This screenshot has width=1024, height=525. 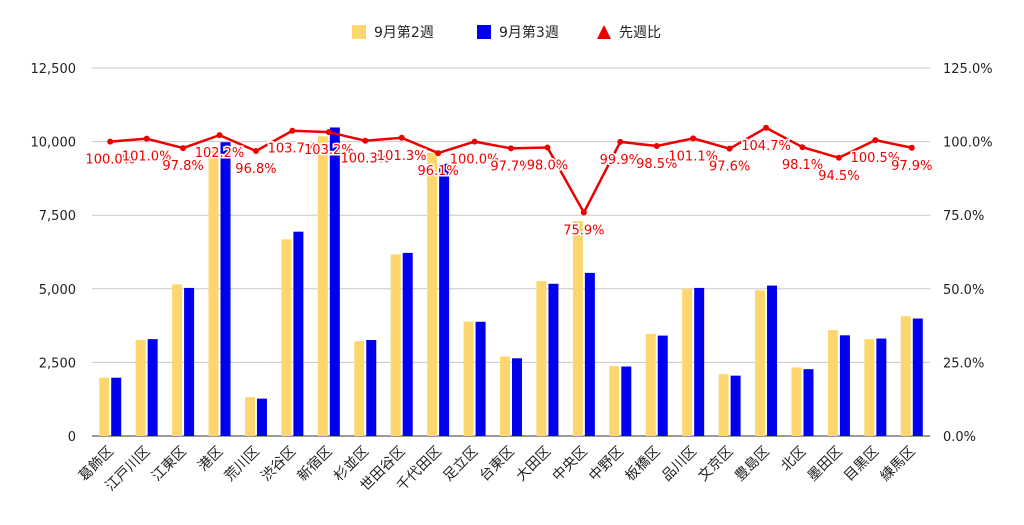 I want to click on ratio-data-label: 99.9%, so click(x=620, y=160).